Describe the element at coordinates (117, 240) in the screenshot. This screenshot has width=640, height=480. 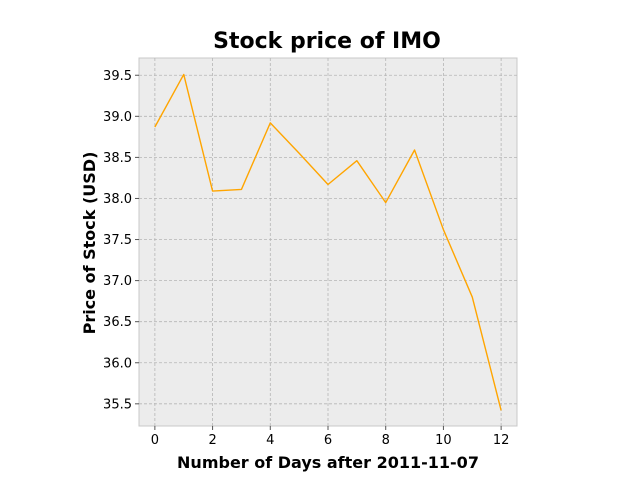
I see `y-tick-label: 37.5` at that location.